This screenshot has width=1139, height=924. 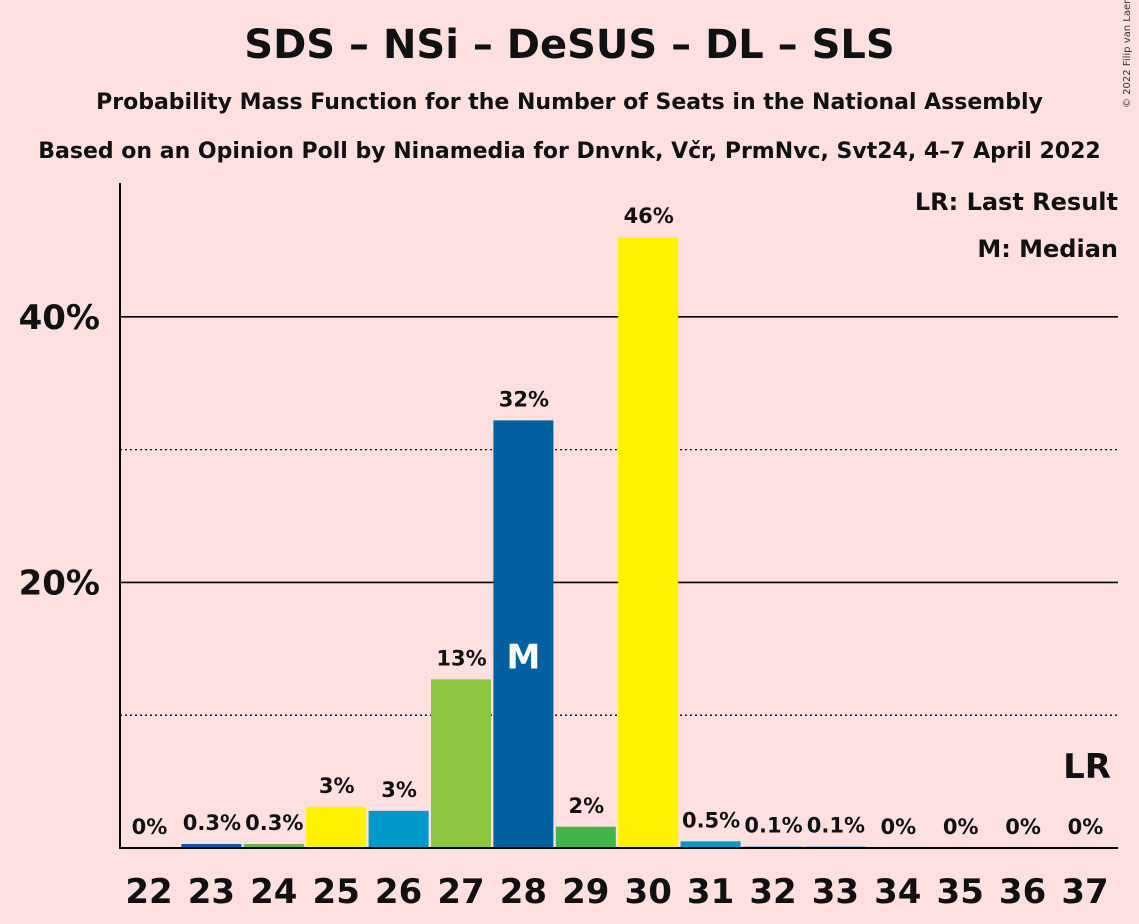 What do you see at coordinates (150, 827) in the screenshot?
I see `data-label-22: 0%` at bounding box center [150, 827].